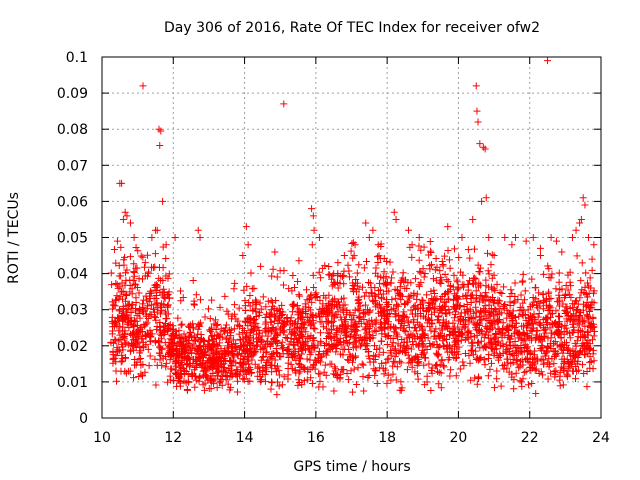 The height and width of the screenshot is (480, 640). What do you see at coordinates (72, 347) in the screenshot?
I see `y-tick-label: 0.02` at bounding box center [72, 347].